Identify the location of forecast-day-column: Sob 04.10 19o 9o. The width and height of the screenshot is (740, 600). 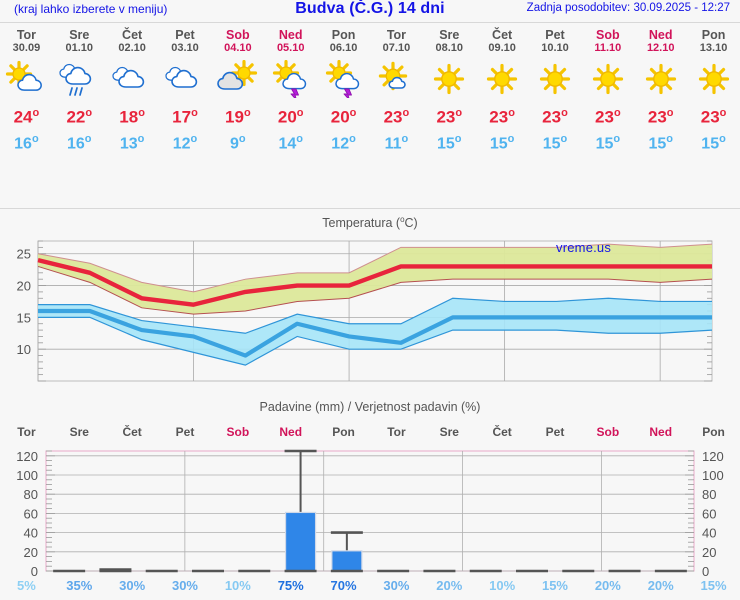
(237, 90).